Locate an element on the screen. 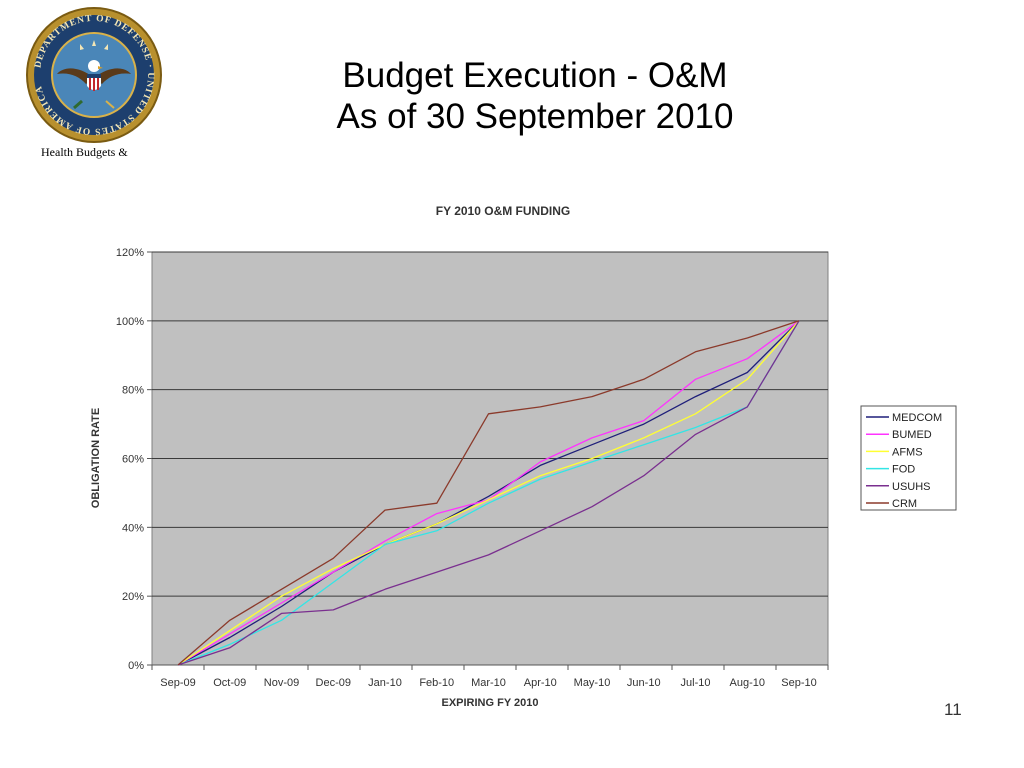 This screenshot has height=768, width=1024. legend-label: FOD is located at coordinates (903, 470).